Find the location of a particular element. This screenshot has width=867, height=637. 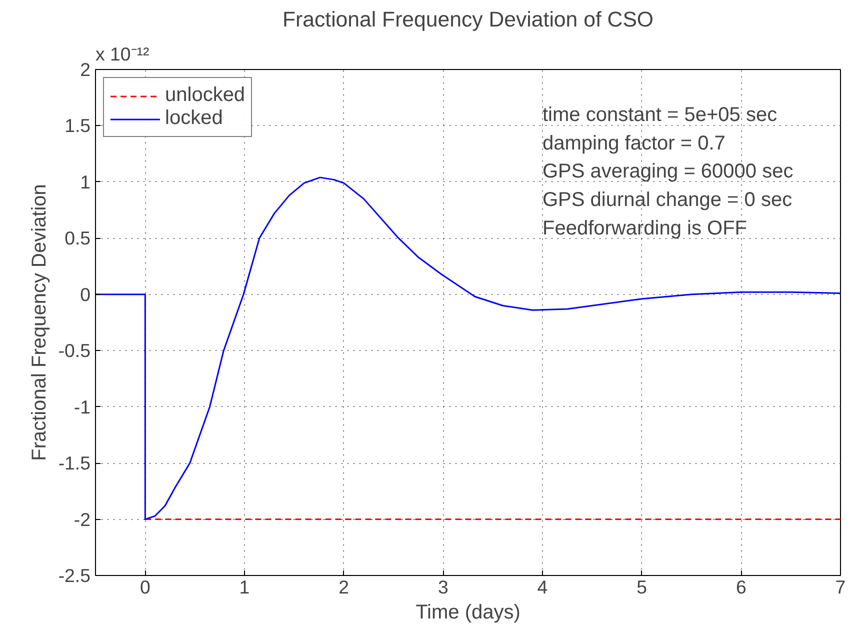

annotation: time constant = 5e+05 sec is located at coordinates (660, 115).